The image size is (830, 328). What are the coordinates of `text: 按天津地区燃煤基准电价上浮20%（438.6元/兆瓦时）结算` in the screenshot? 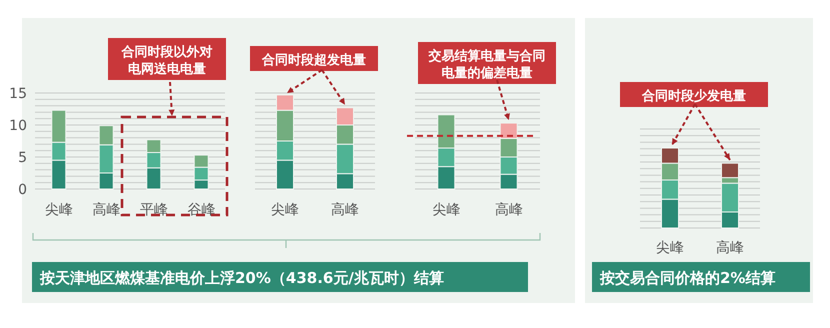 It's located at (241, 278).